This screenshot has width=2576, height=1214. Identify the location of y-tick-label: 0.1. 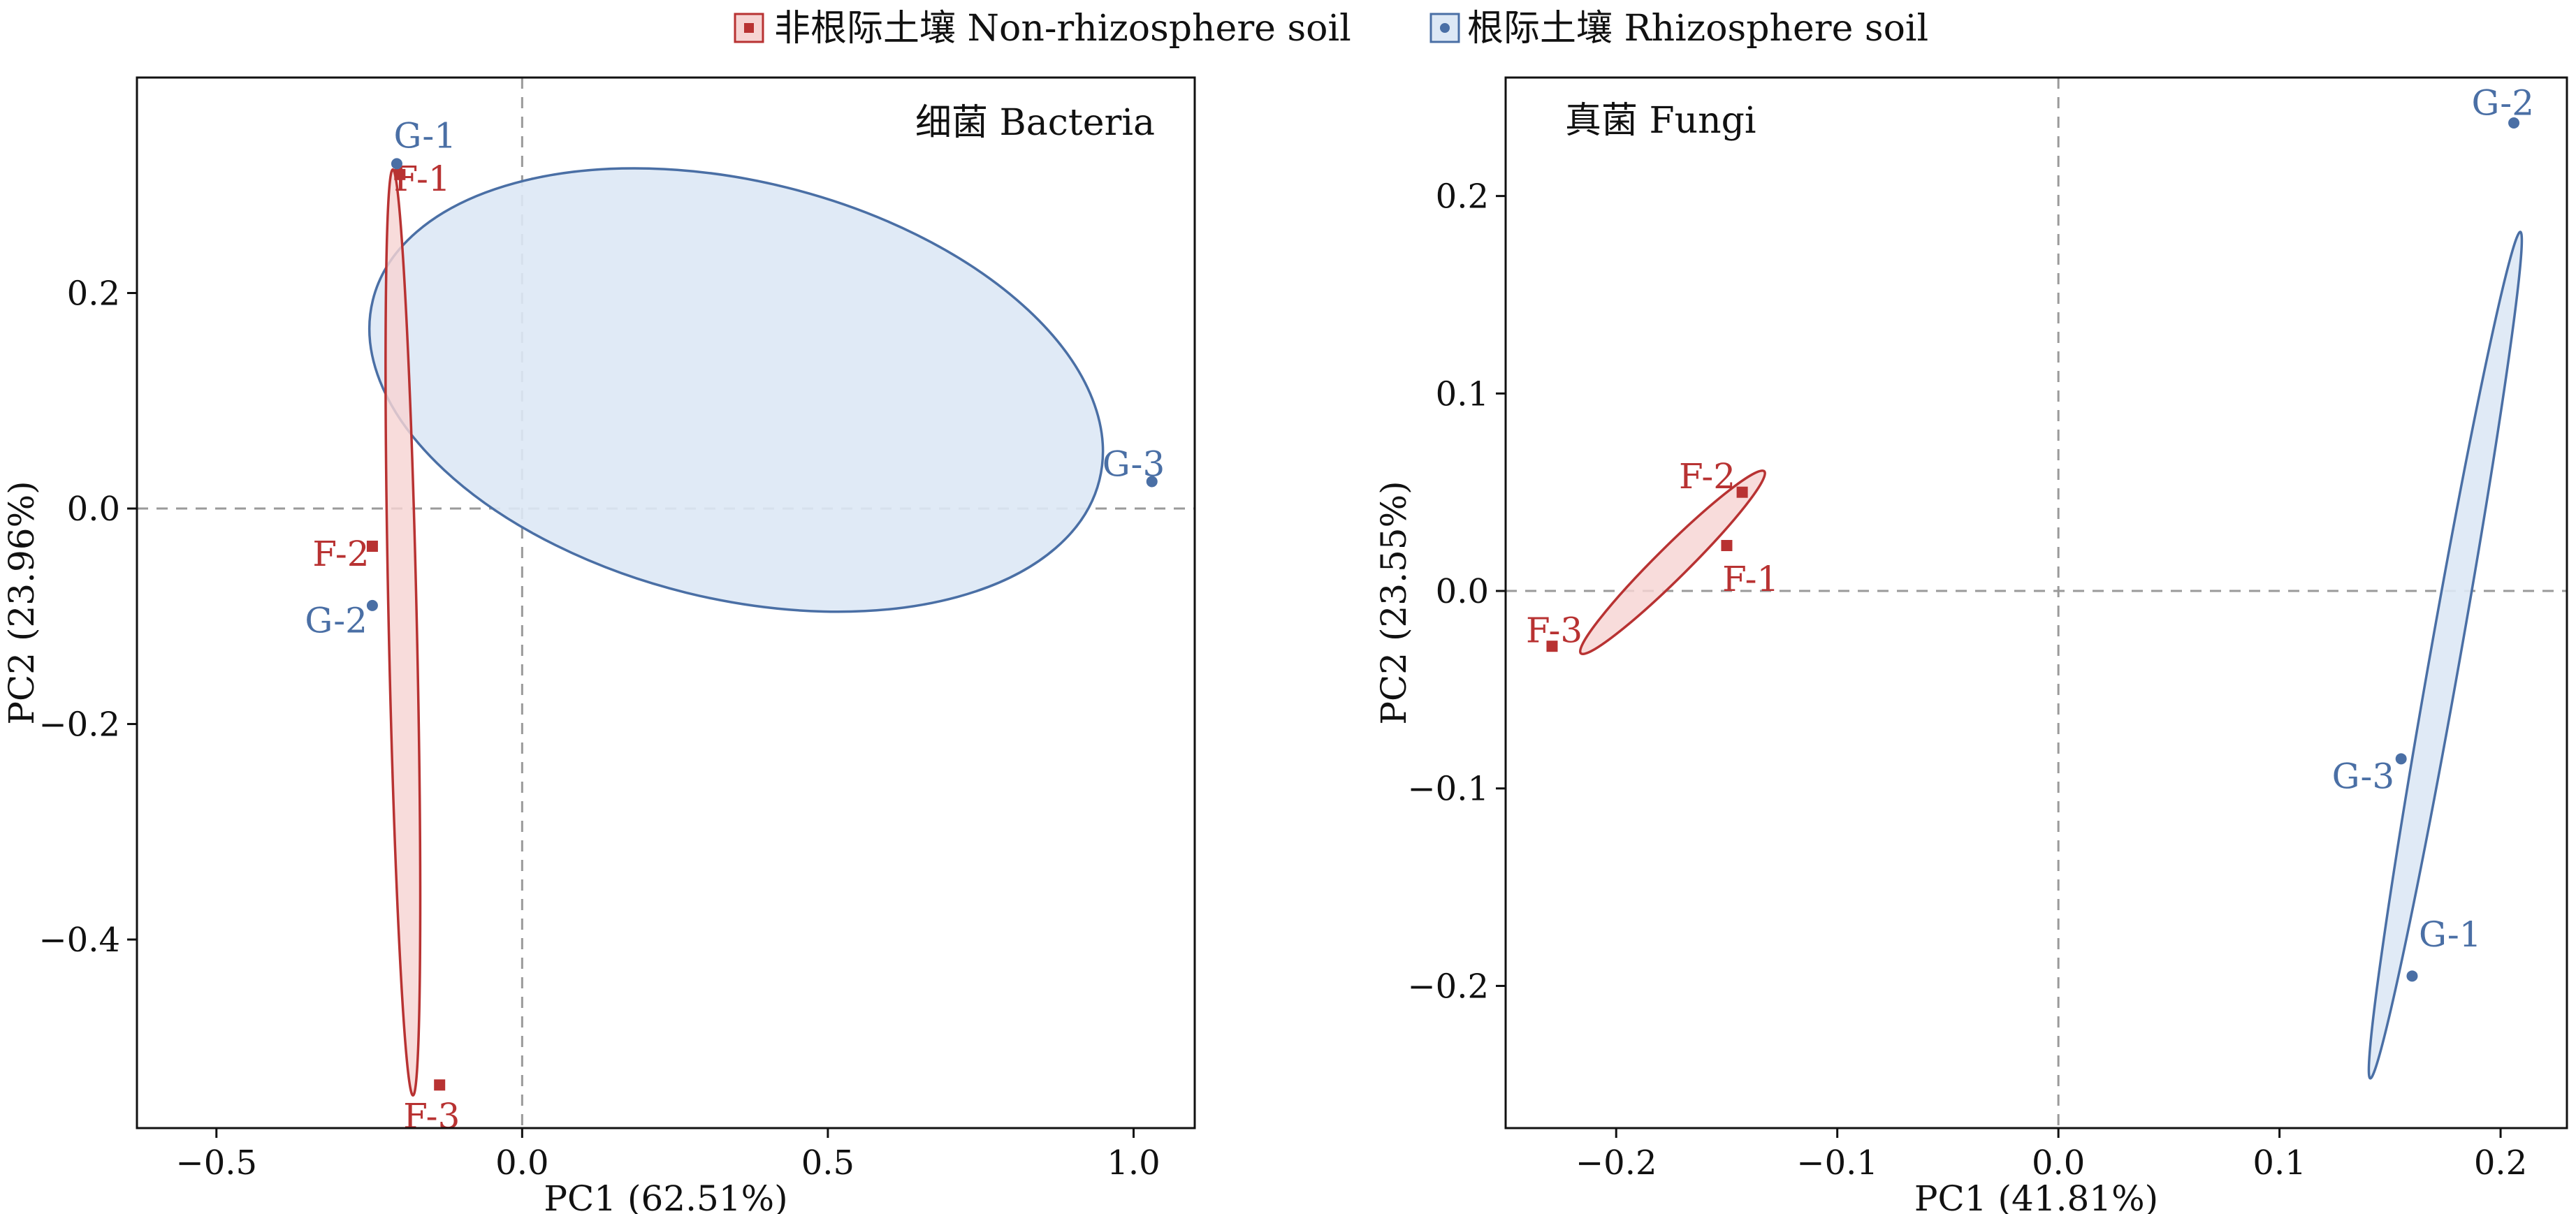
(1462, 394).